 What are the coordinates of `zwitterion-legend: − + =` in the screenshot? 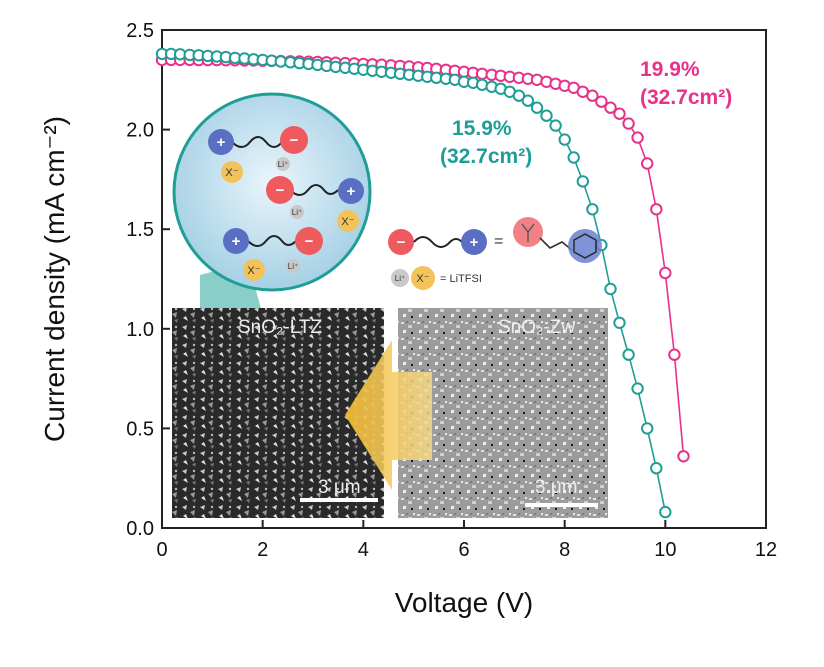 It's located at (495, 240).